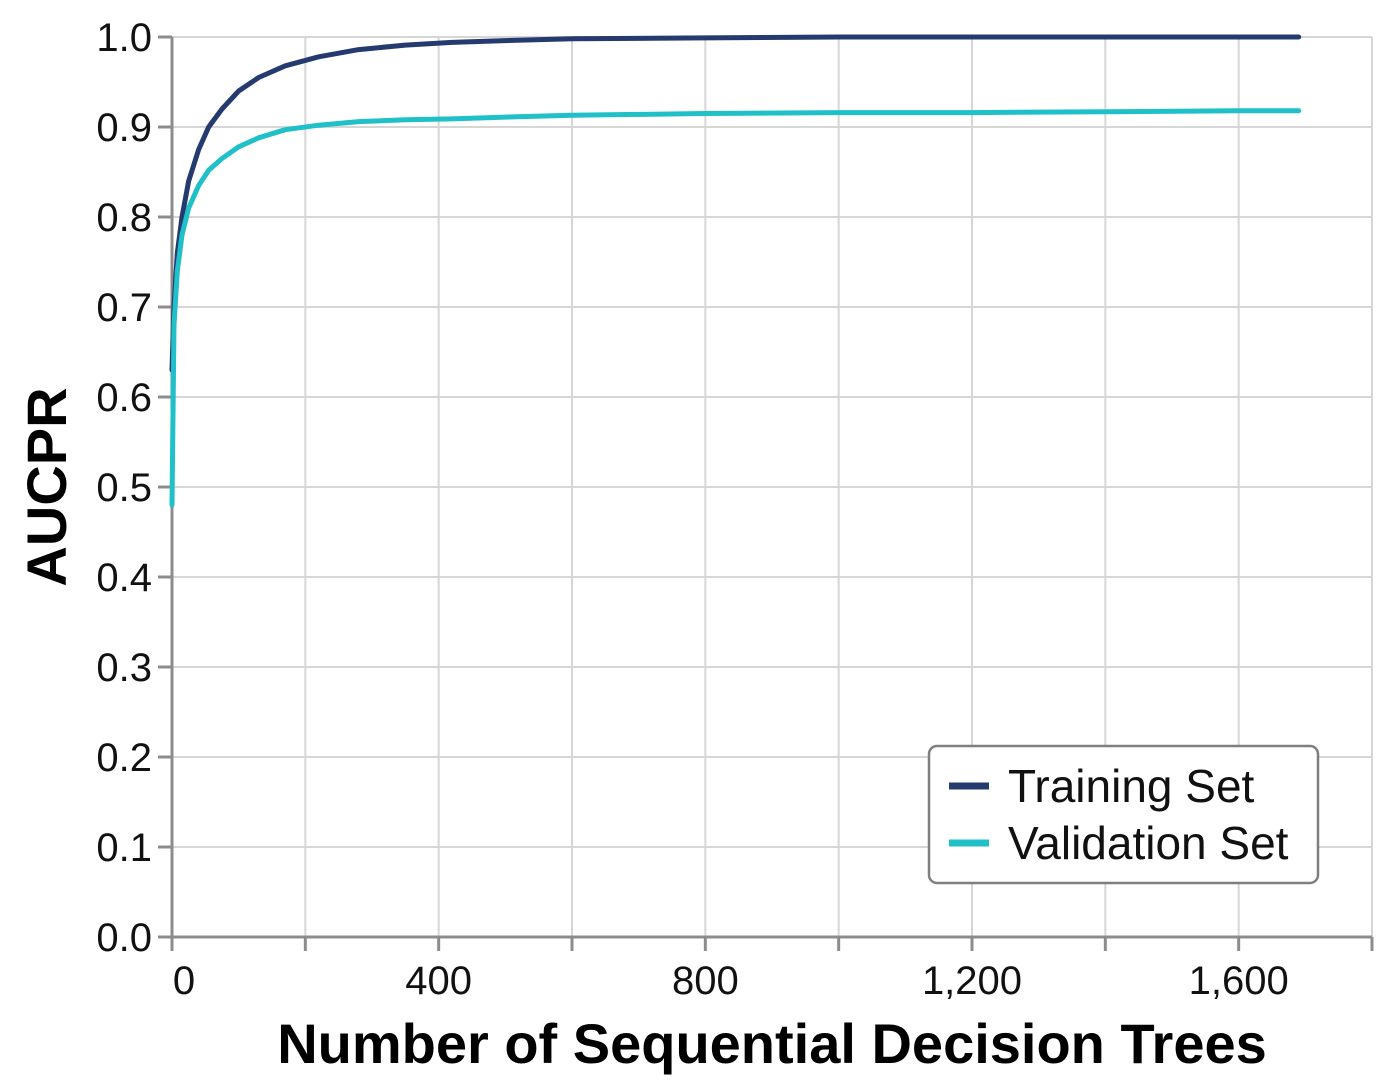  What do you see at coordinates (124, 848) in the screenshot?
I see `y-tick-label-1: 0.1` at bounding box center [124, 848].